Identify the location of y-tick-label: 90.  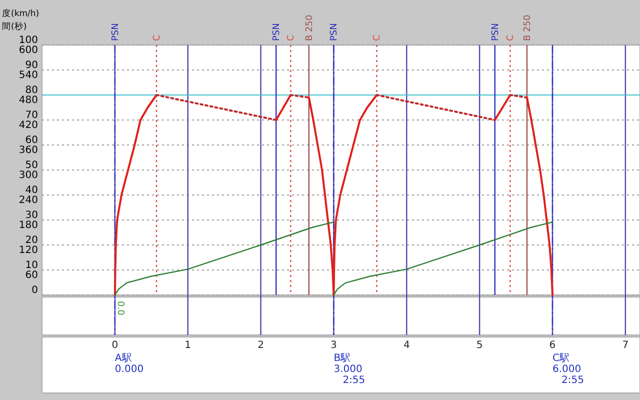
(31, 65).